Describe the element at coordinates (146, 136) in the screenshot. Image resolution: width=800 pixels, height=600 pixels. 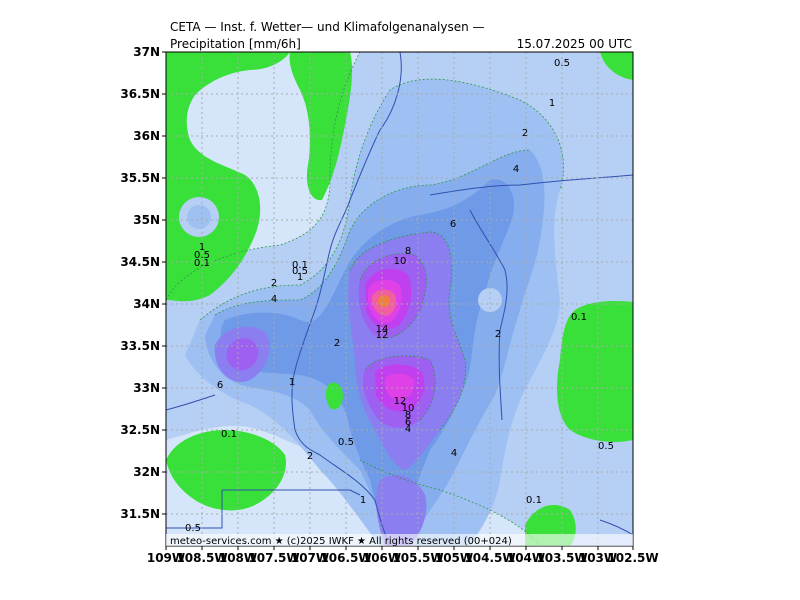
I see `lat-label: 36N` at that location.